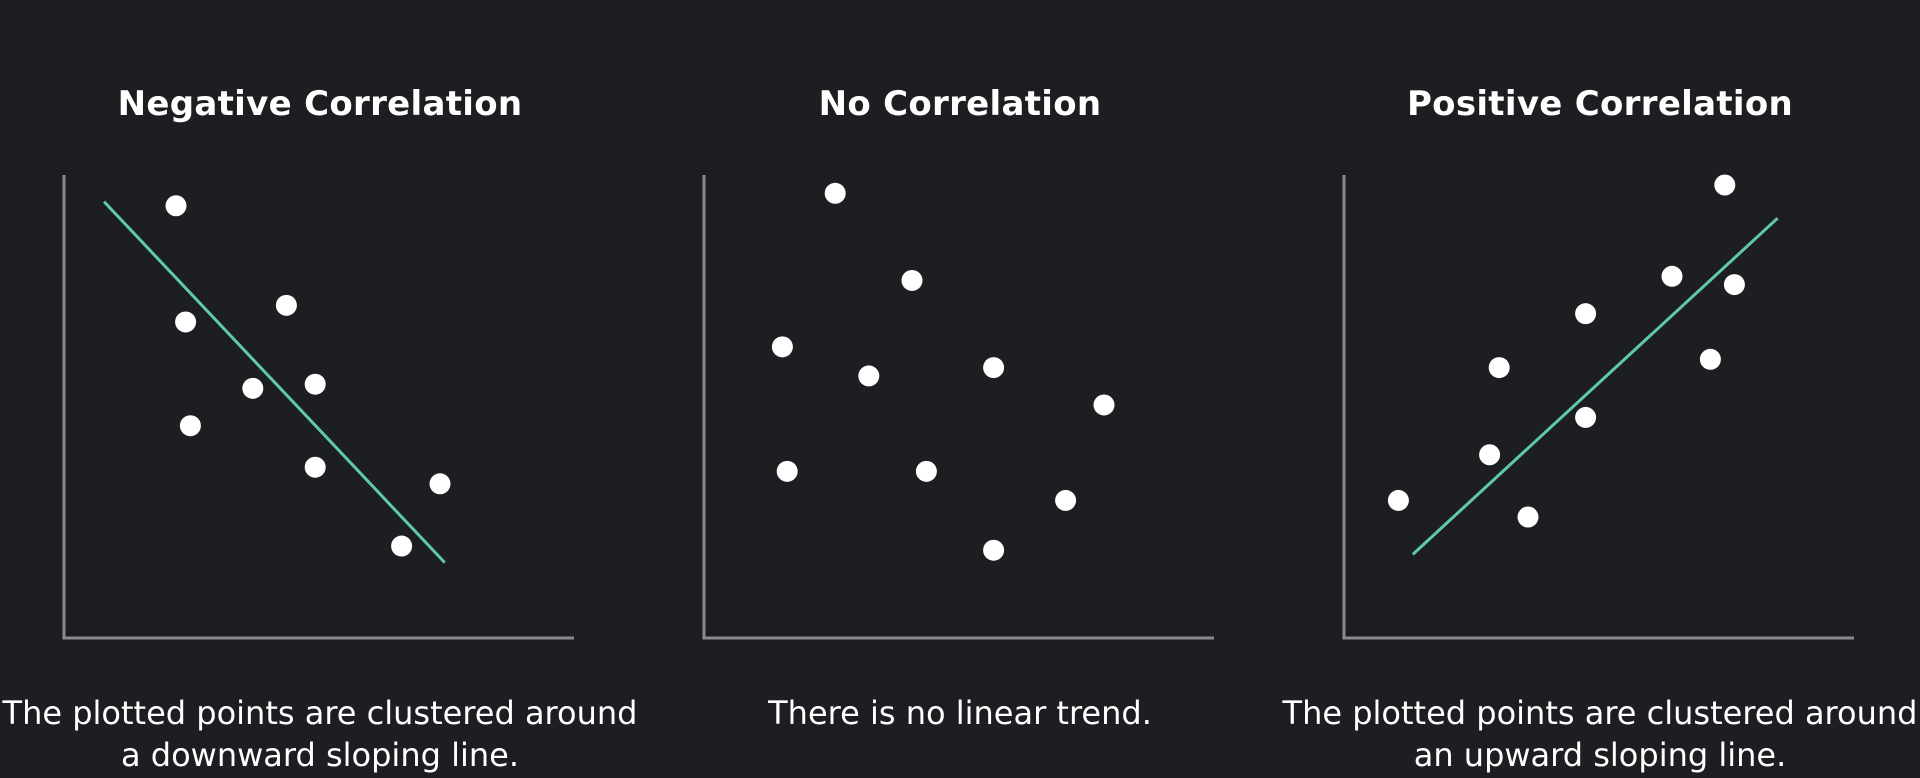  Describe the element at coordinates (960, 104) in the screenshot. I see `chart-title: No Correlation` at that location.